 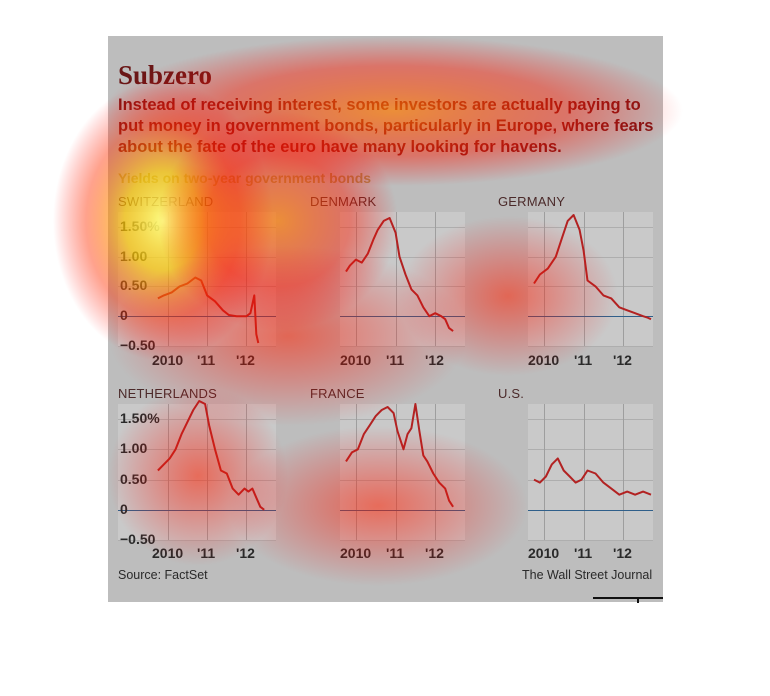 I want to click on bottom-rule, so click(x=628, y=598).